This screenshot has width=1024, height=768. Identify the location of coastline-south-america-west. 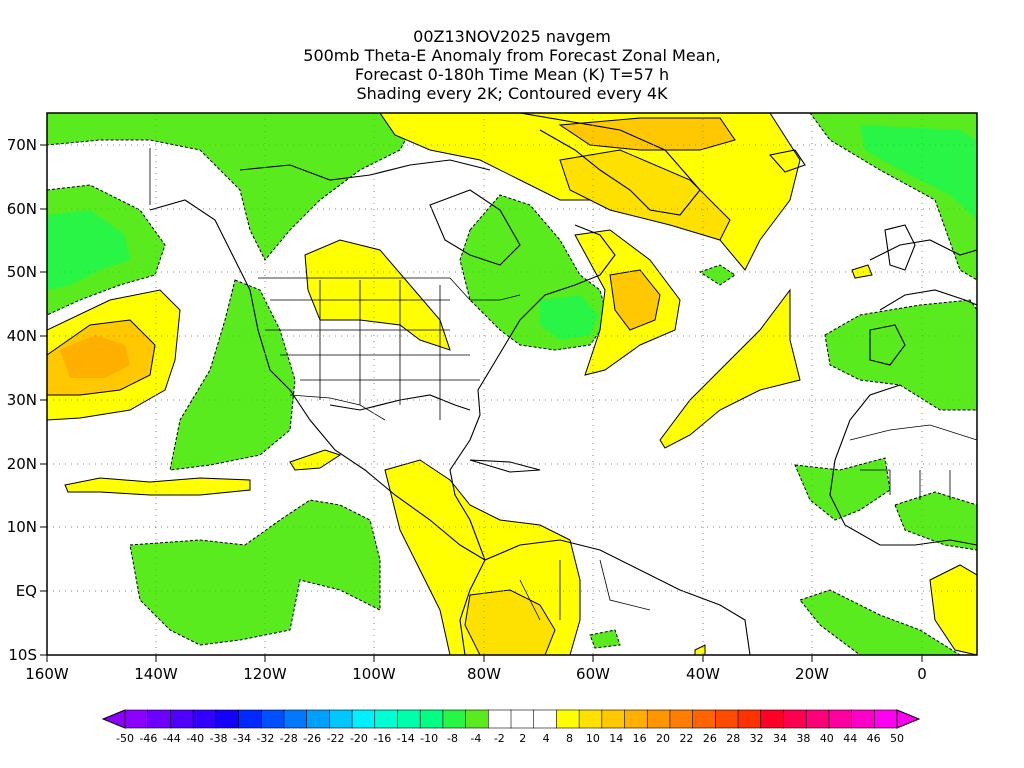
(472, 607).